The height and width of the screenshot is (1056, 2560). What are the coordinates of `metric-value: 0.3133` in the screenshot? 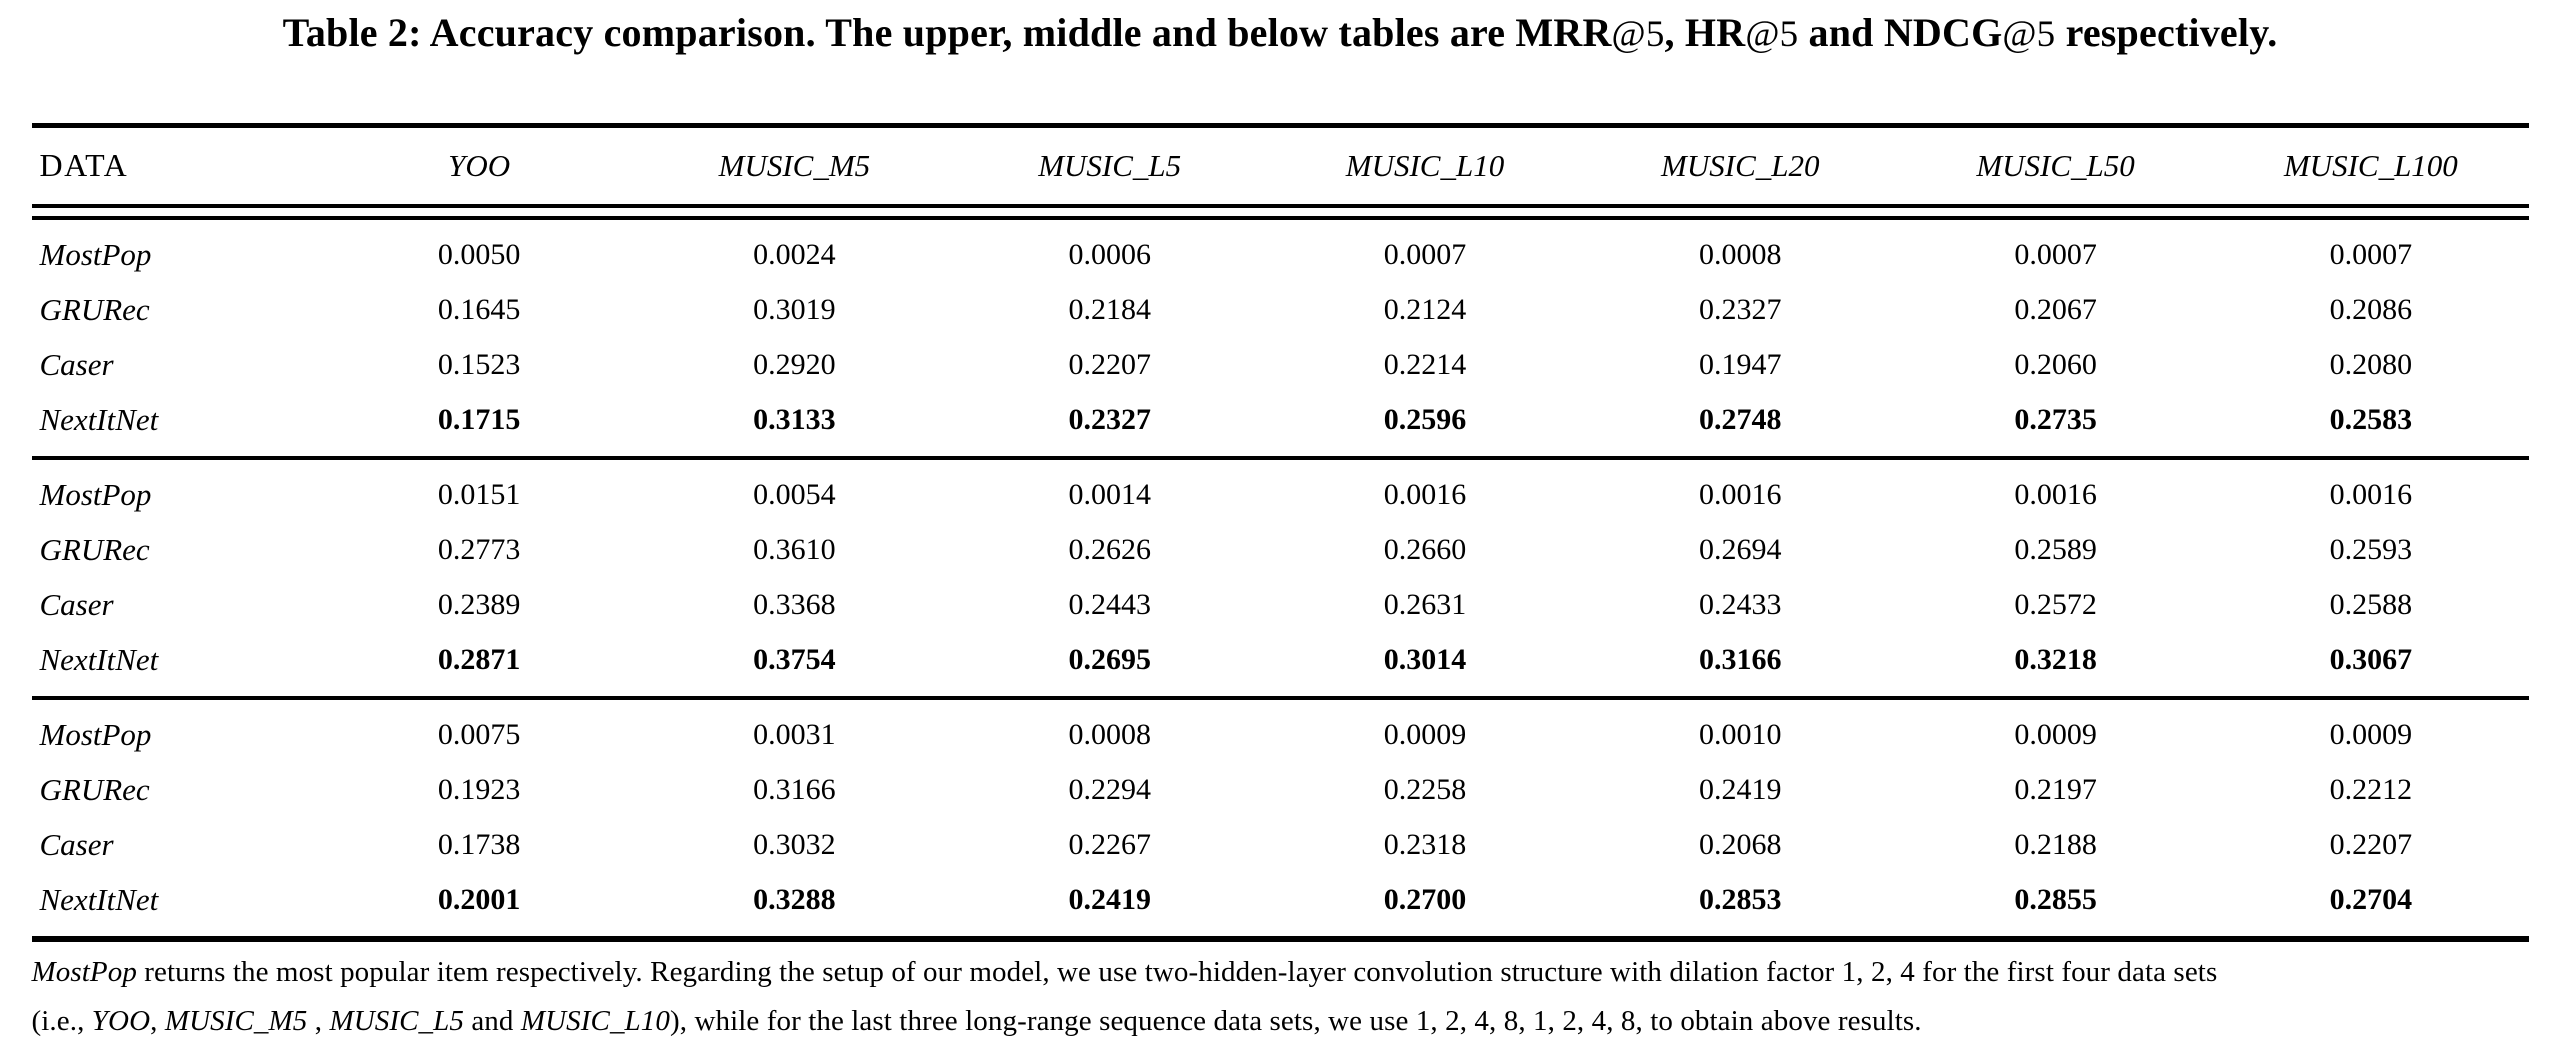 It's located at (794, 420).